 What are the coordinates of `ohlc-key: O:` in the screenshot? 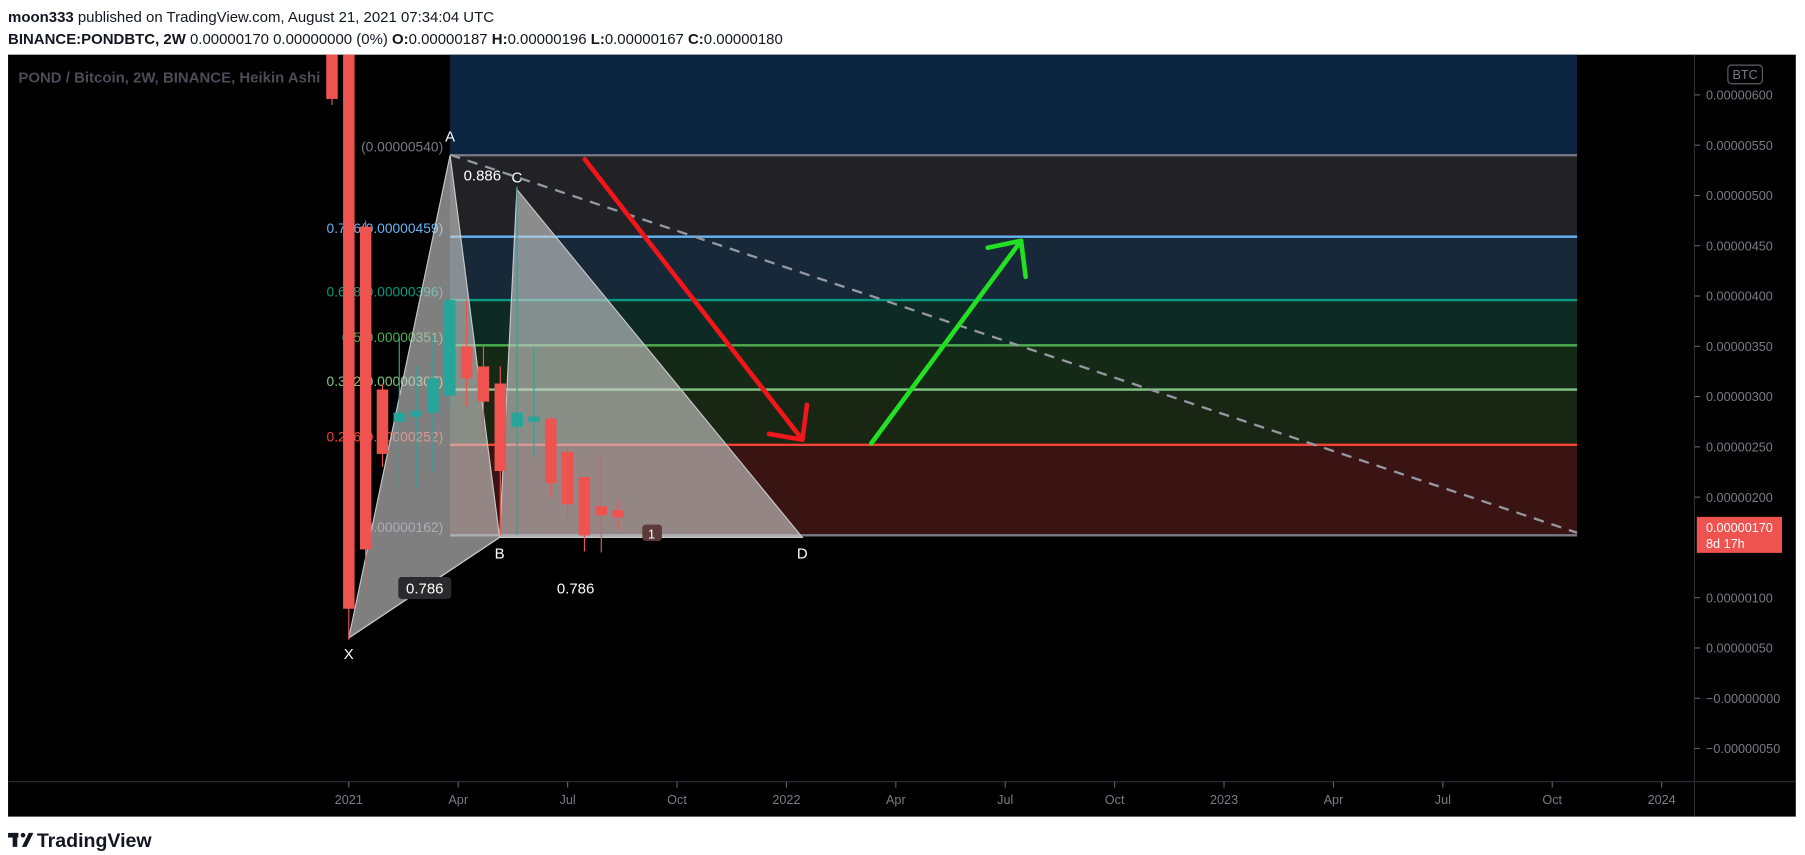 It's located at (400, 39).